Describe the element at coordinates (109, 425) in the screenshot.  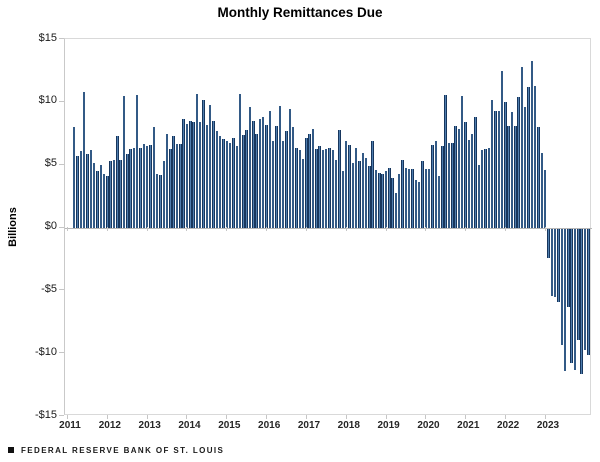
I see `x-tick-label: 2012` at that location.